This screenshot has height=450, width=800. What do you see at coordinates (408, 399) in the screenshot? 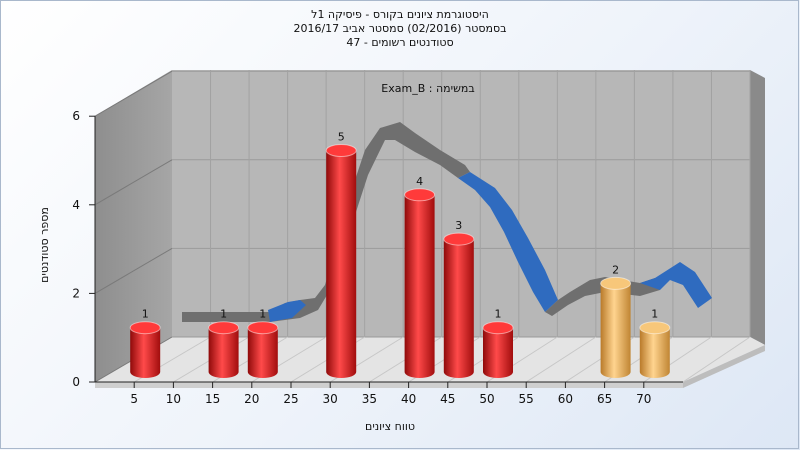
I see `x-tick-label: 40` at bounding box center [408, 399].